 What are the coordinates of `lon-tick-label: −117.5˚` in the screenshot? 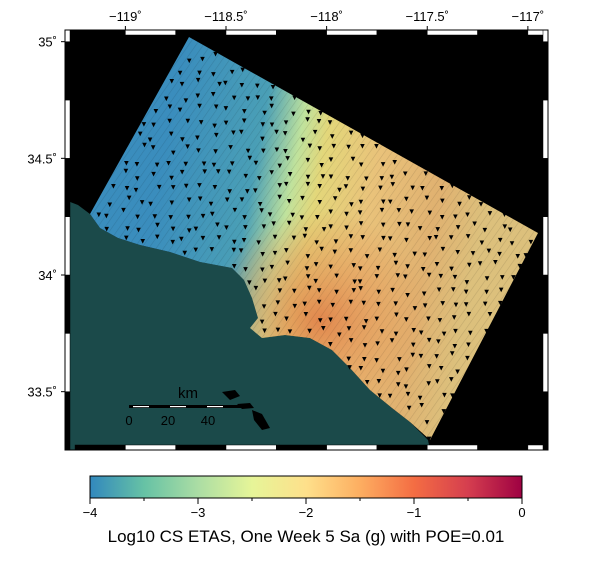 It's located at (428, 16).